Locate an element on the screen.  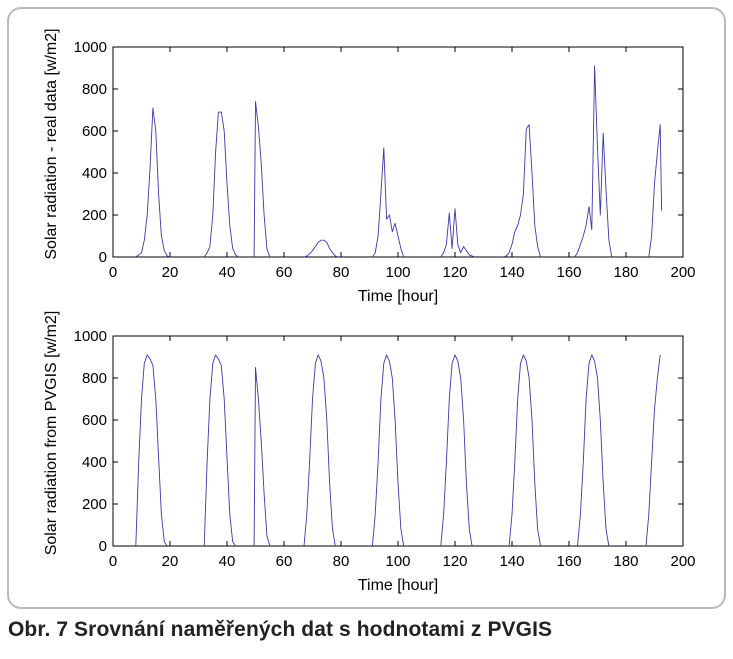
top-chart-x-axis-label: Time [hour] is located at coordinates (398, 296).